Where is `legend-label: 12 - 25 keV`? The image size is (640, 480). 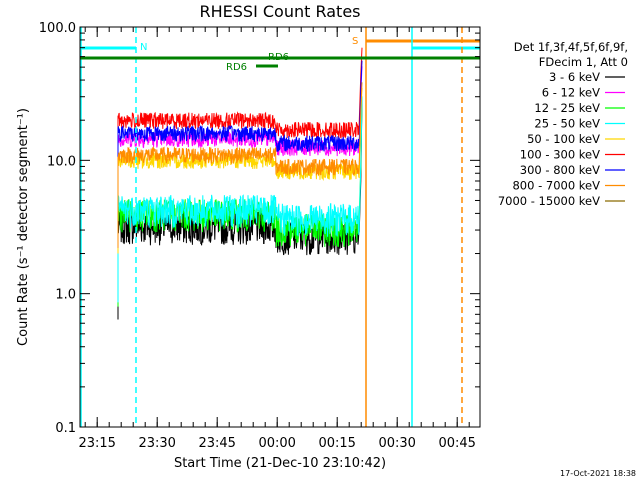 legend-label: 12 - 25 keV is located at coordinates (567, 108).